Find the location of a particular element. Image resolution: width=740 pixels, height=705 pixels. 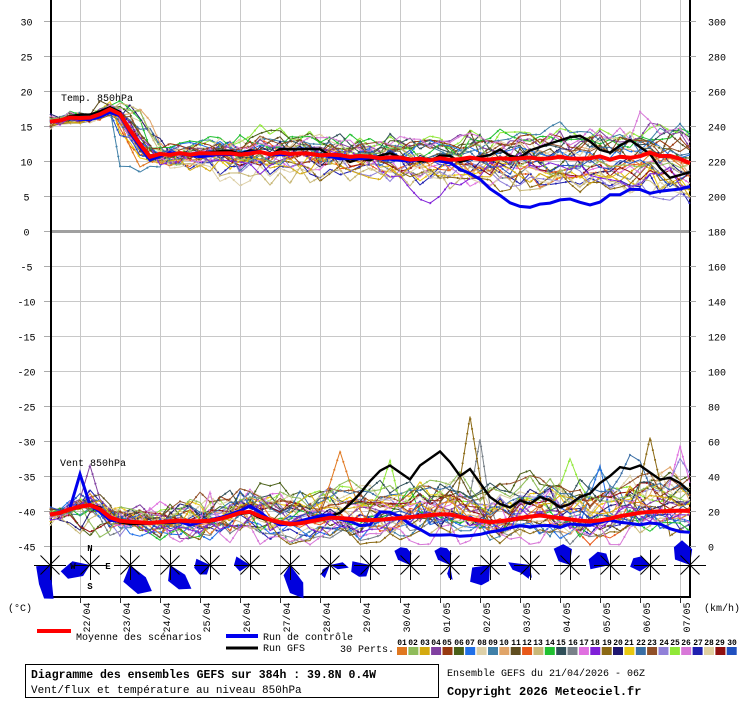

svg-text: 220 is located at coordinates (717, 164).